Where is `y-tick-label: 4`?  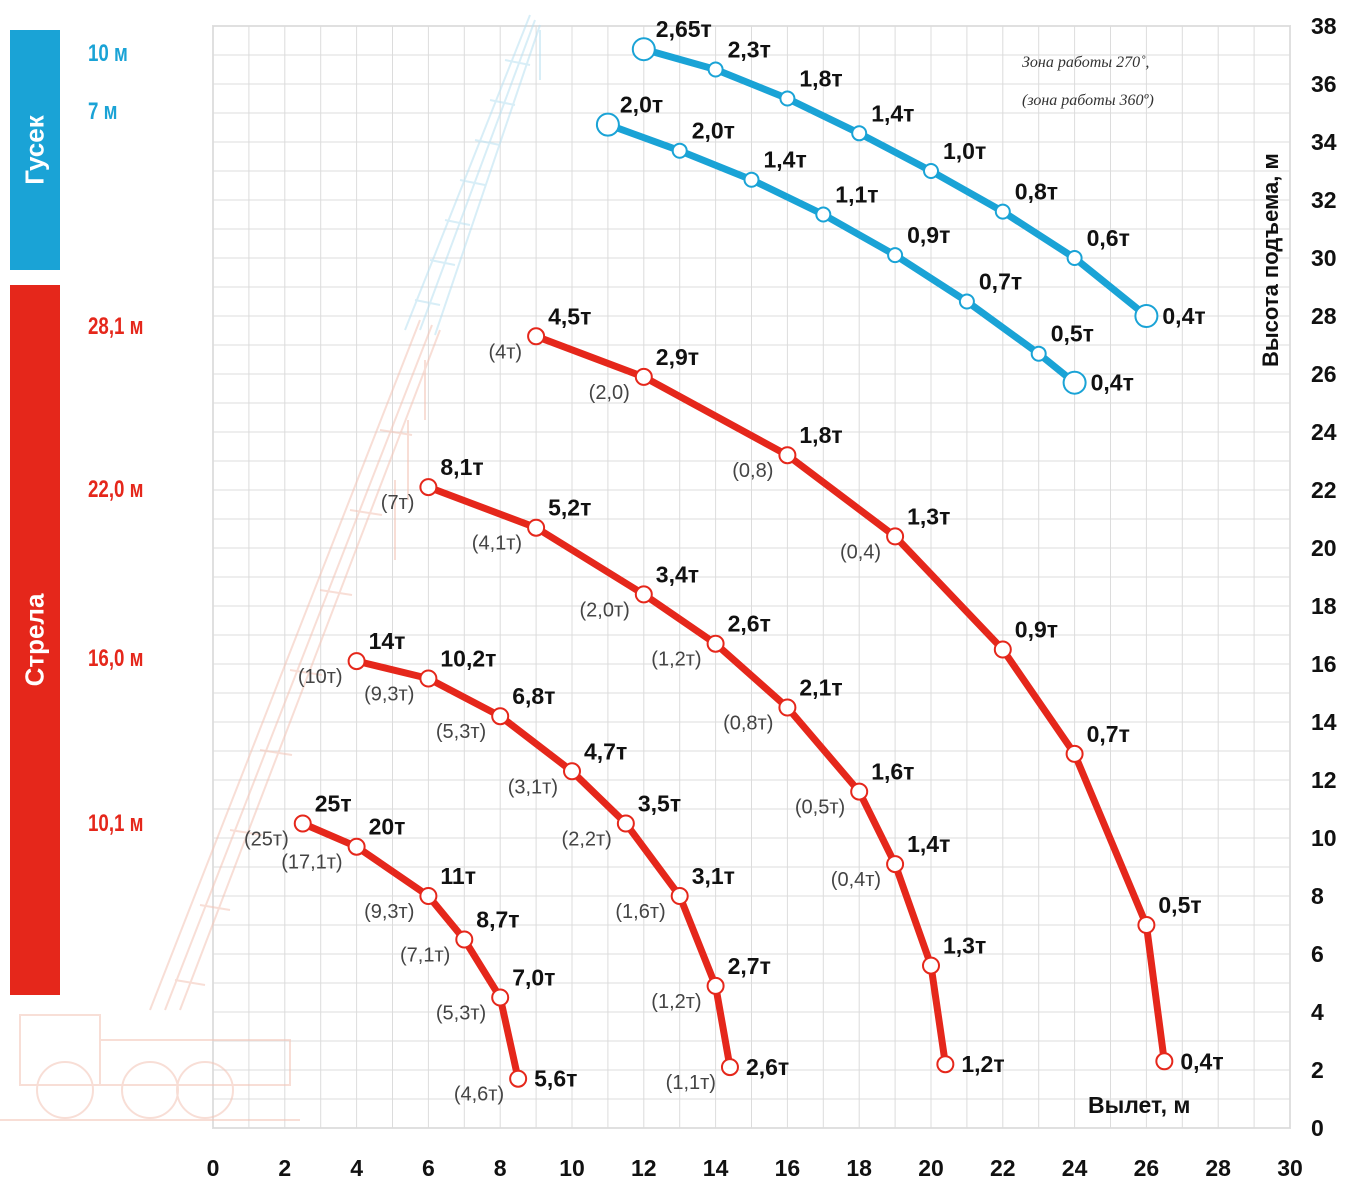 y-tick-label: 4 is located at coordinates (1317, 1012).